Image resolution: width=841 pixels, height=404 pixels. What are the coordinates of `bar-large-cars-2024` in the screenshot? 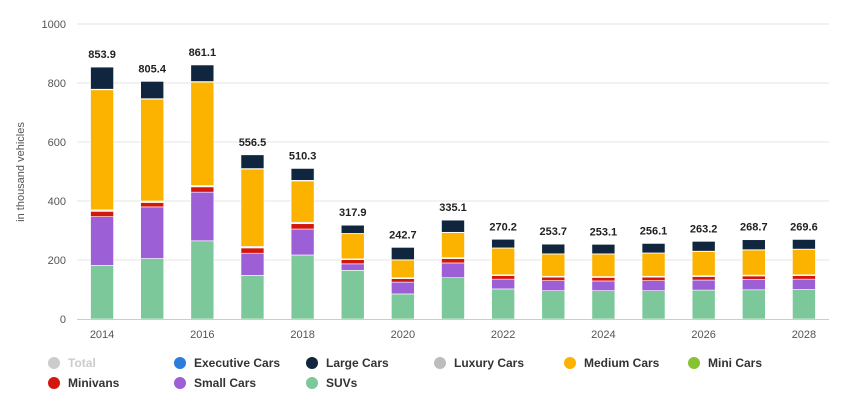 It's located at (603, 249).